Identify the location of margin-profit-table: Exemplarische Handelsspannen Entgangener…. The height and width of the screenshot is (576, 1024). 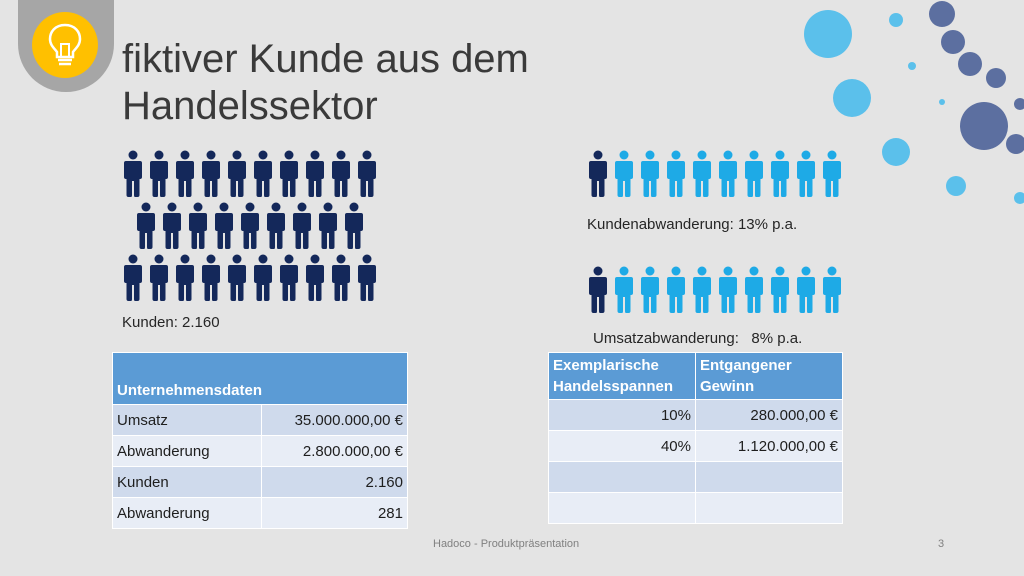
(695, 438).